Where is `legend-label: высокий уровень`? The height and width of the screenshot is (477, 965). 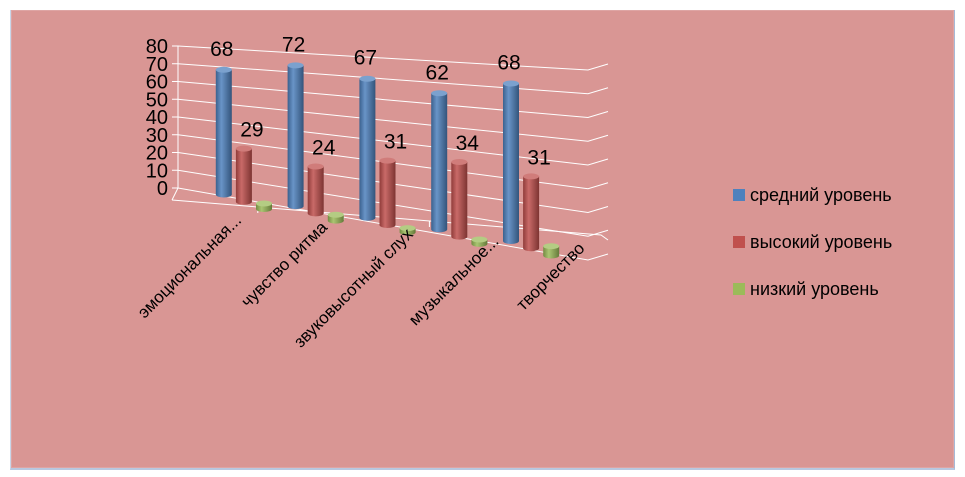
legend-label: высокий уровень is located at coordinates (821, 242).